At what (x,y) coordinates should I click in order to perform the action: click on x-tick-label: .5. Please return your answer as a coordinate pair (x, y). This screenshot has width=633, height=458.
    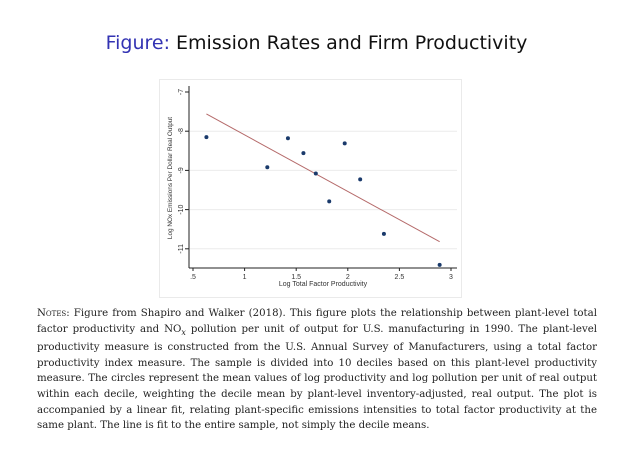
    Looking at the image, I should click on (193, 277).